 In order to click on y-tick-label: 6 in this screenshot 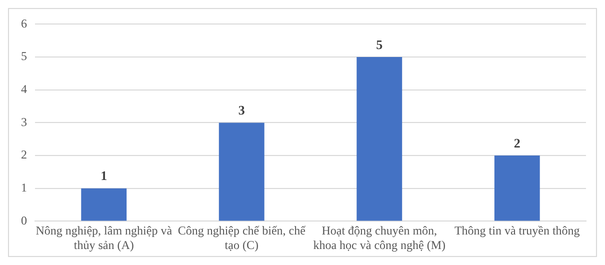, I will do `click(24, 23)`.